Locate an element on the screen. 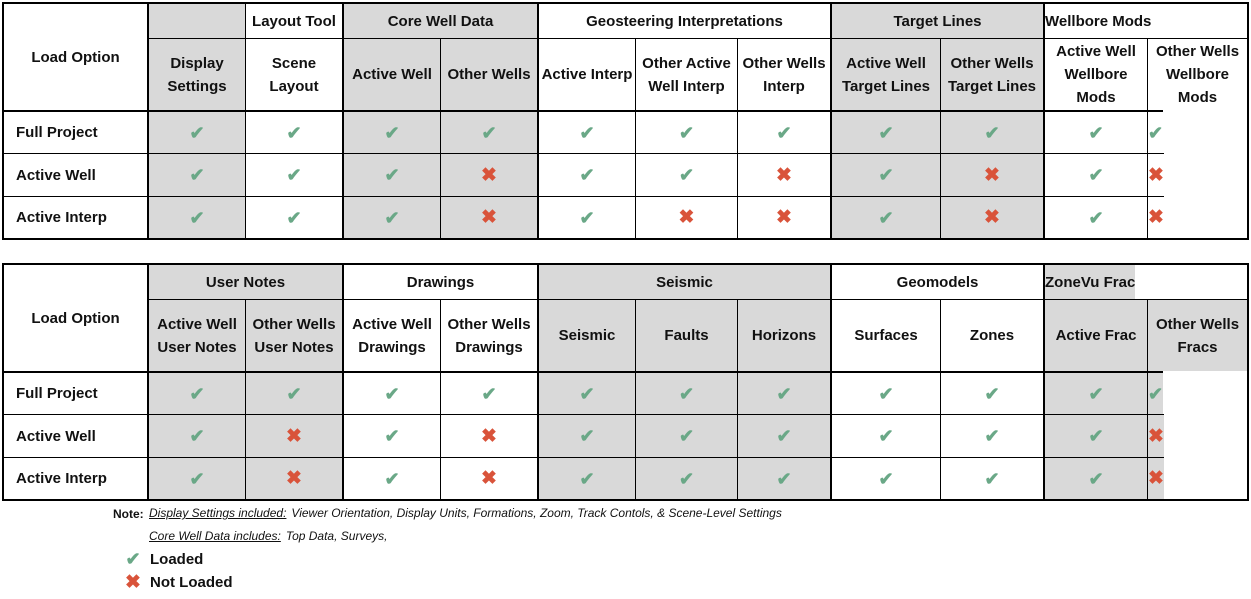 This screenshot has height=599, width=1251. group-header-text: User Notes is located at coordinates (245, 282).